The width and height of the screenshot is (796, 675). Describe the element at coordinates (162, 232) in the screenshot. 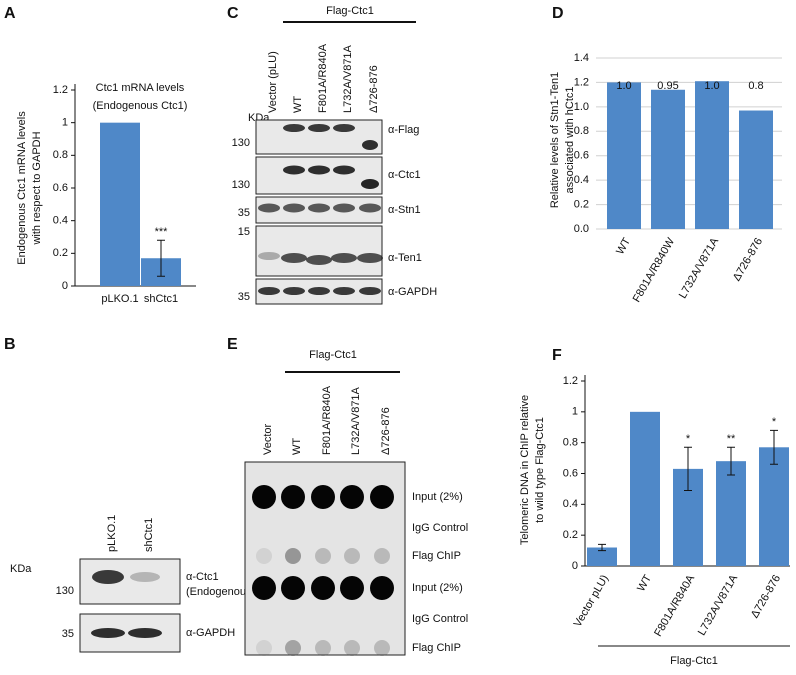

I see `significance-mark: ***` at that location.